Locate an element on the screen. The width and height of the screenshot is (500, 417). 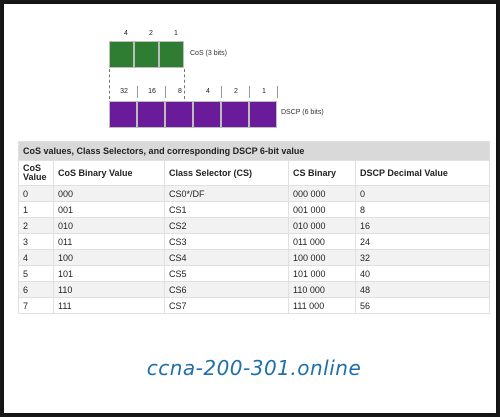
cell-dscp-decimal: 8 is located at coordinates (422, 209).